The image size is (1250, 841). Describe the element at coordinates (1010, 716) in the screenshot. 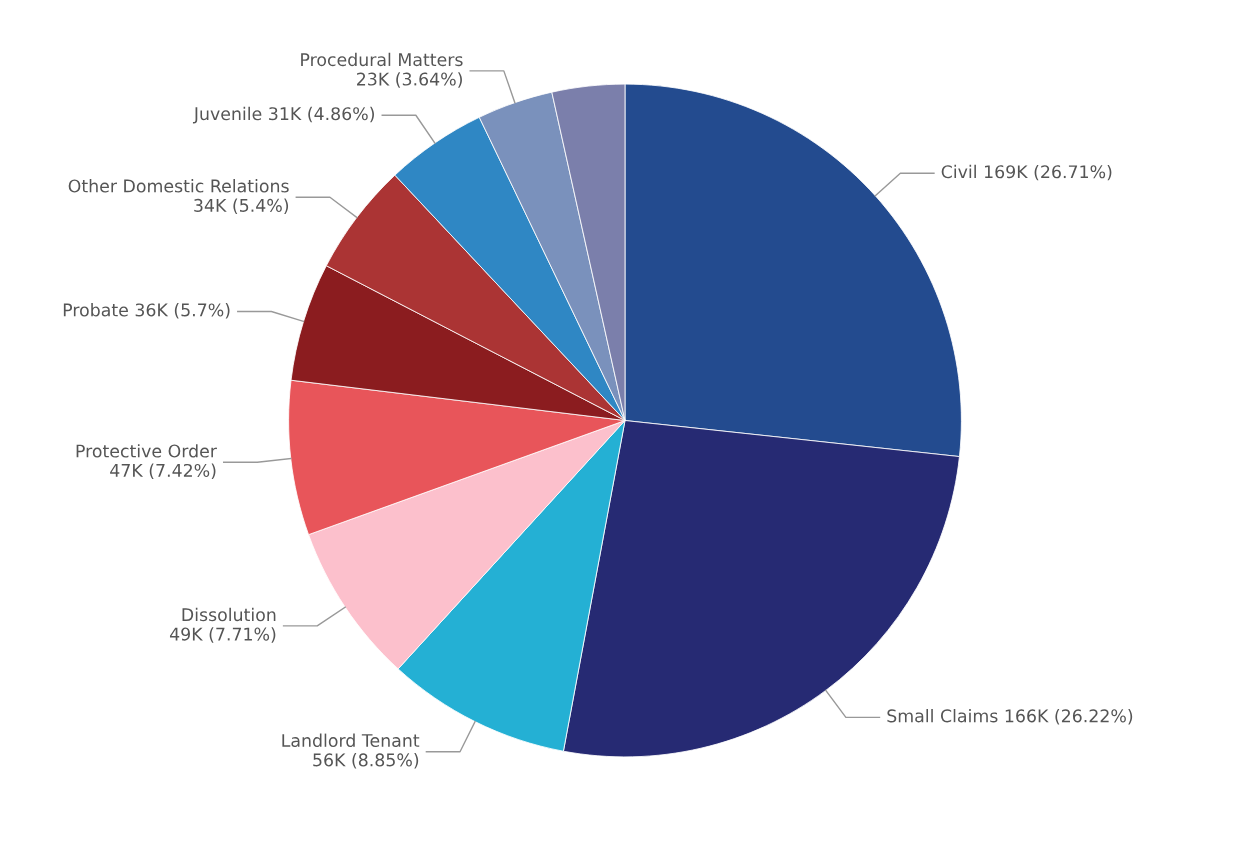

I see `slice-label: Small Claims 166K (26.22%)` at that location.